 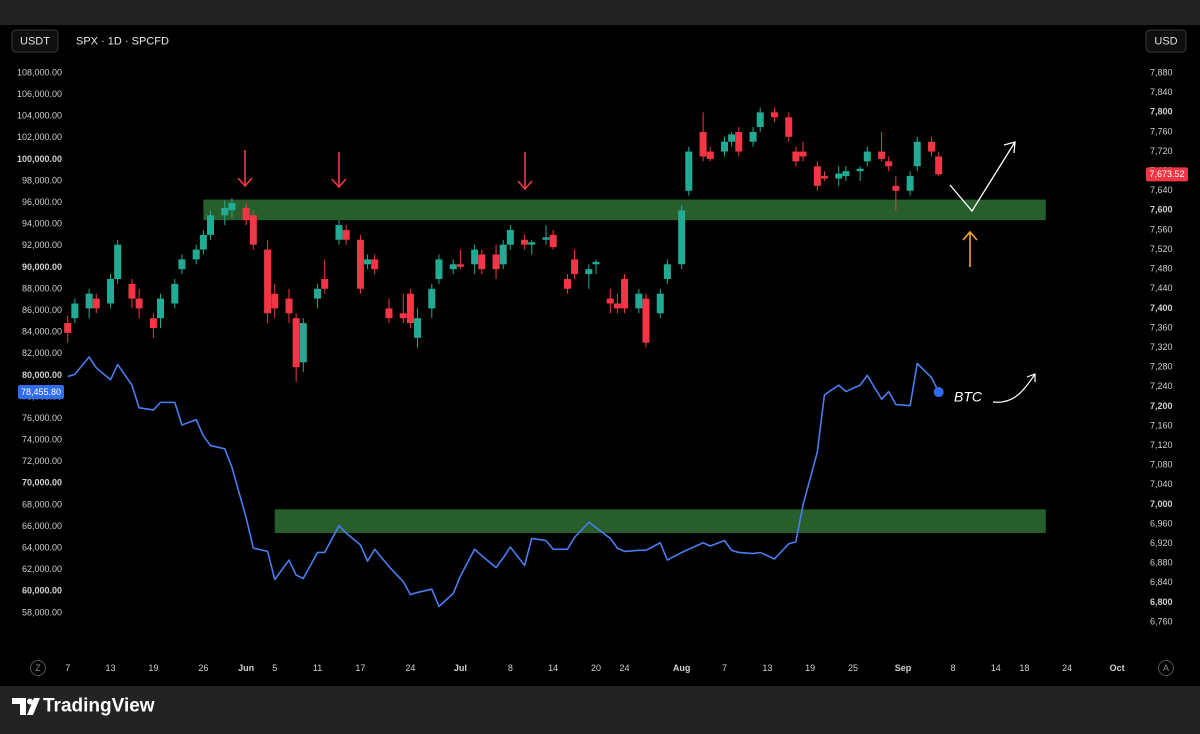 What do you see at coordinates (1161, 210) in the screenshot?
I see `y2-tick-label: 7,600` at bounding box center [1161, 210].